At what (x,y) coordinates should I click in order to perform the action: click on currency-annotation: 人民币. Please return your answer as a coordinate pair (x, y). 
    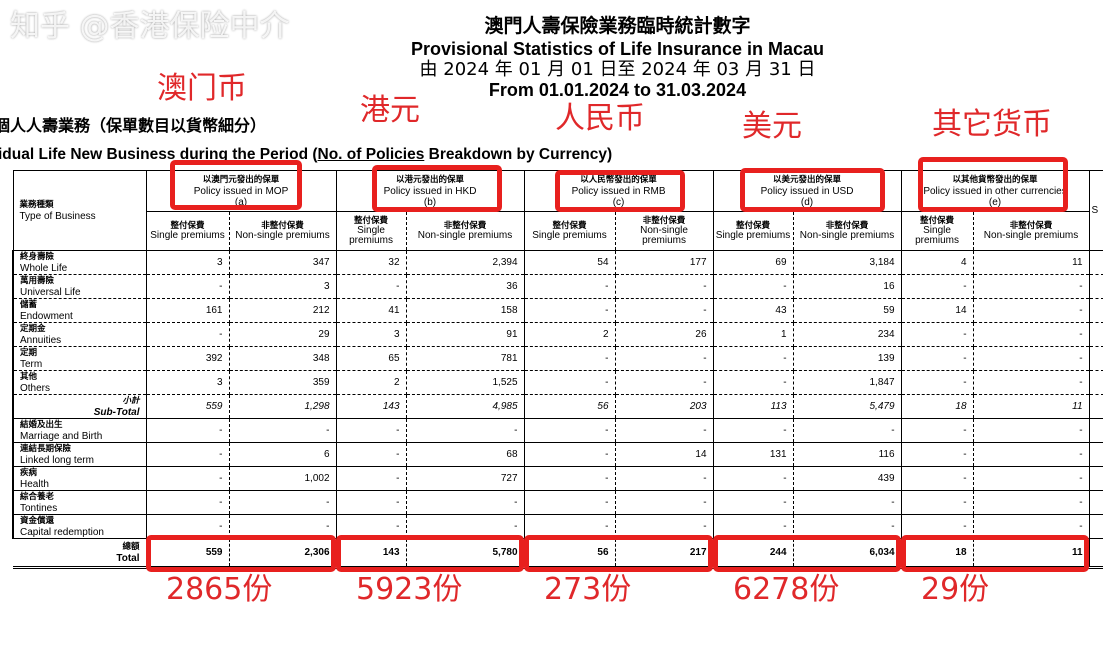
    Looking at the image, I should click on (600, 118).